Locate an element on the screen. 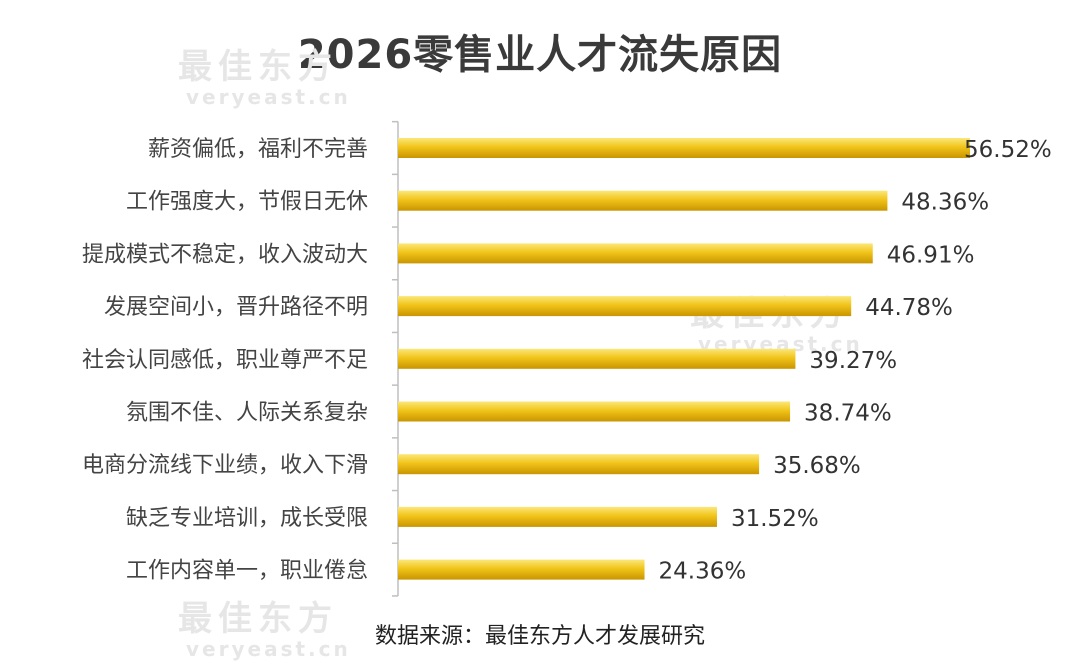 The height and width of the screenshot is (667, 1080). value-label: 46.91% is located at coordinates (931, 255).